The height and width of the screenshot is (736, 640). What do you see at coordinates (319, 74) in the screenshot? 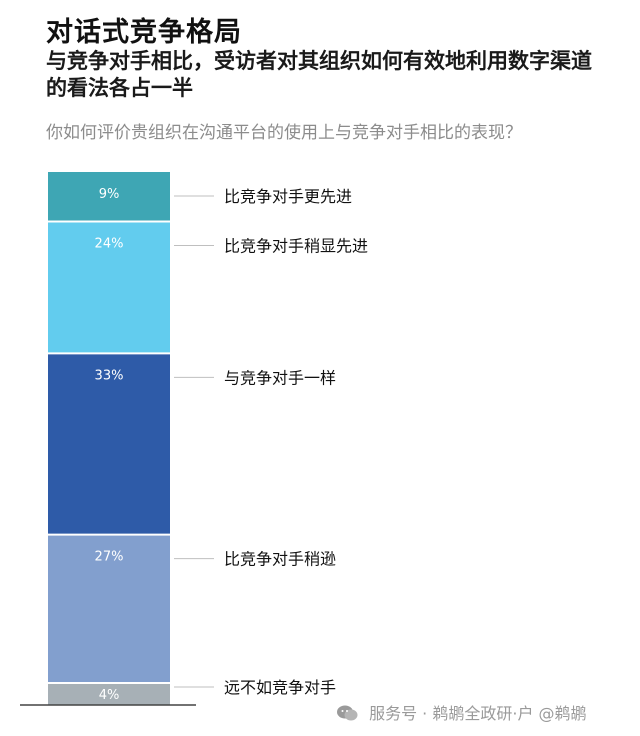
I see `chart-subtitle: 与竞争对手相比，受访者对其组织如何有效地利用数字渠道的看法各占一半` at bounding box center [319, 74].